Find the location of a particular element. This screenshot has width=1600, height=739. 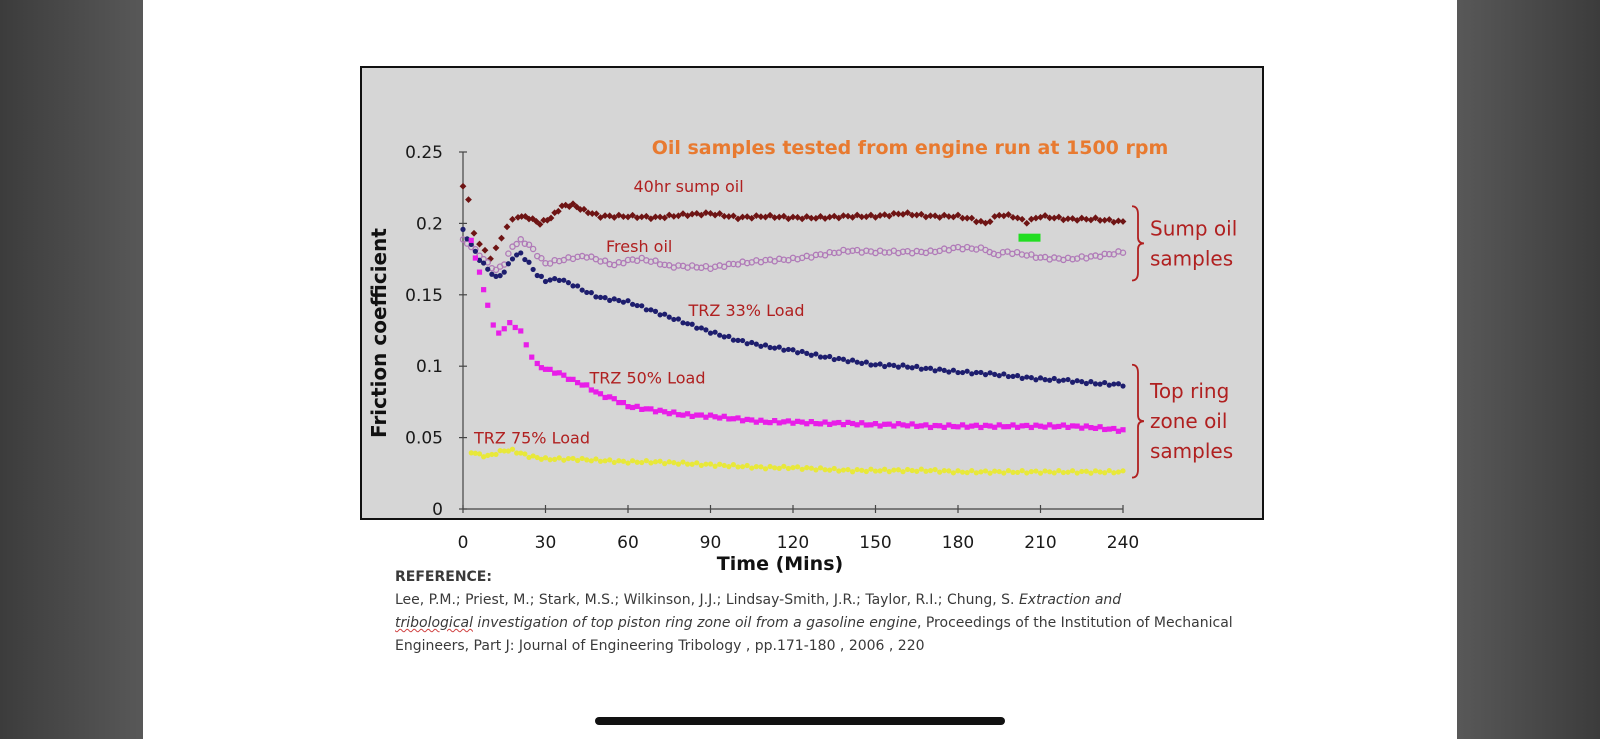

series-trz-75-load is located at coordinates (797, 461).